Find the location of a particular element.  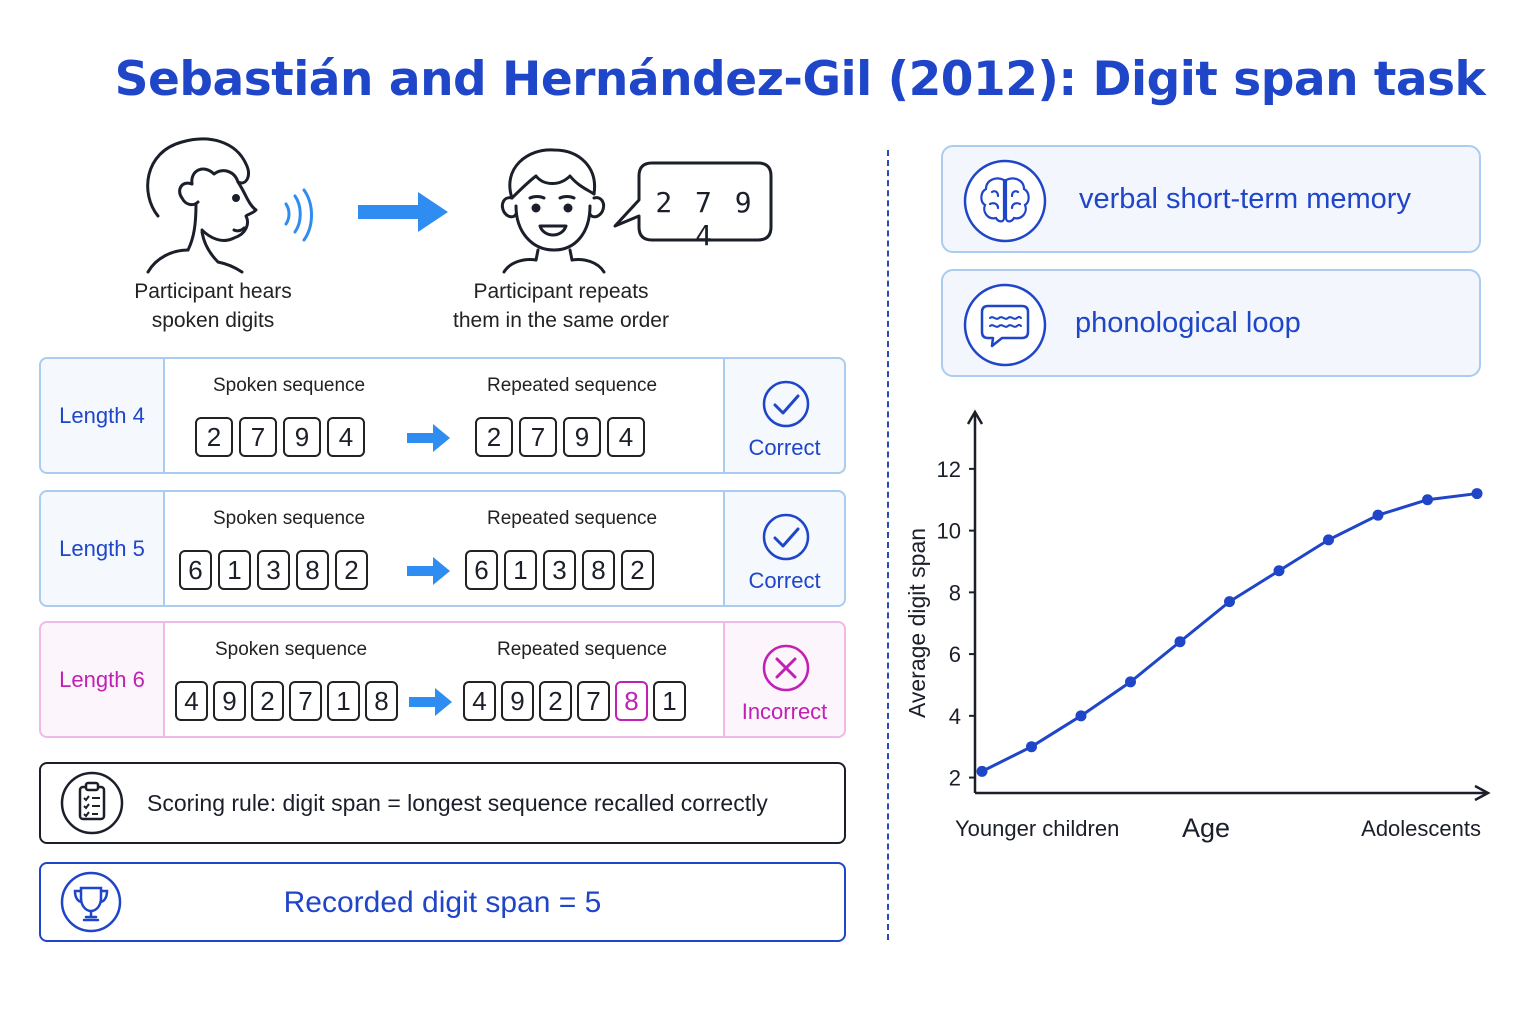

flow-arrow-icon is located at coordinates (403, 212).